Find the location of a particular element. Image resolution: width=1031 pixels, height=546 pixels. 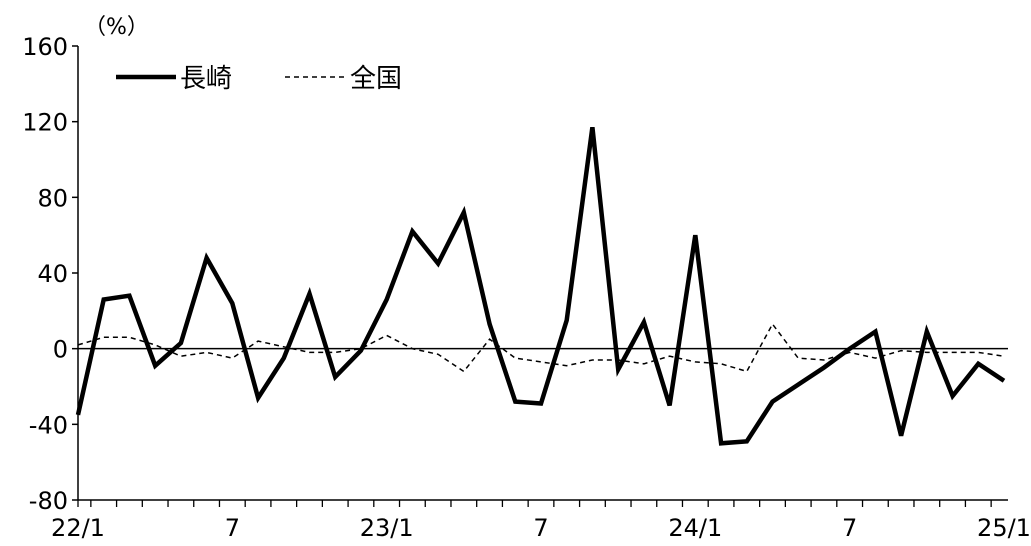

y-tick-label: 120 is located at coordinates (45, 123).